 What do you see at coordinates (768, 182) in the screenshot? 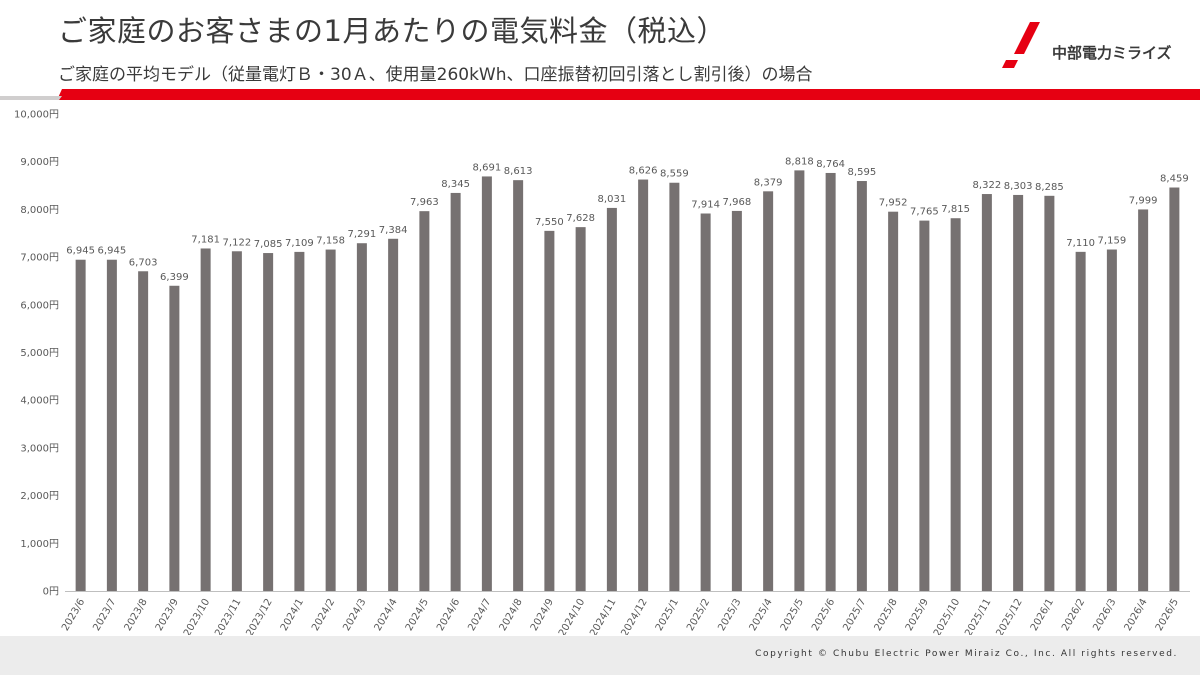
I see `data-label: 8,379` at bounding box center [768, 182].